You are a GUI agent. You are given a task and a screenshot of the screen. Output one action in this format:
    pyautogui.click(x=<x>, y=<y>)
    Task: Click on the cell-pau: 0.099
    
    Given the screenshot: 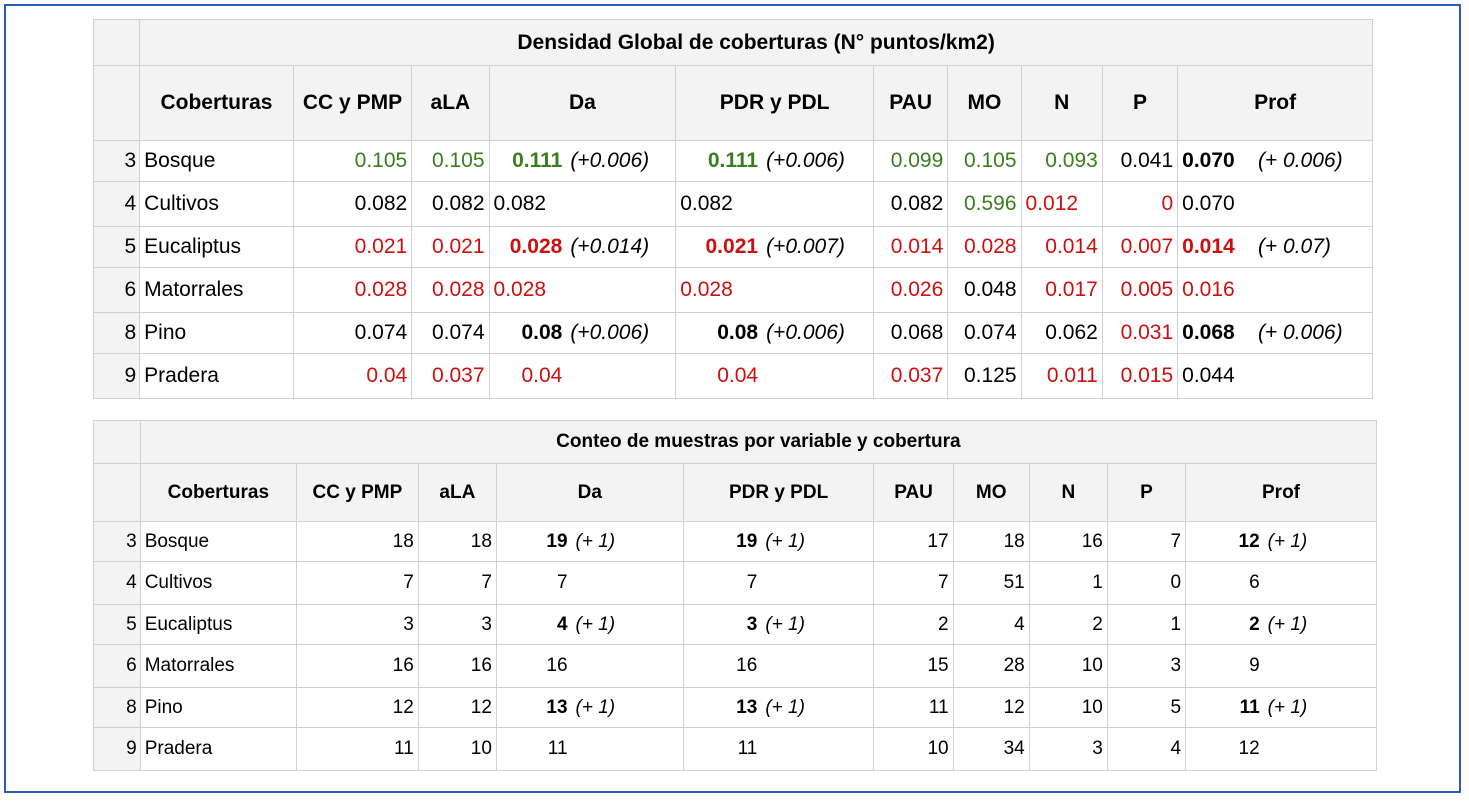 What is the action you would take?
    pyautogui.click(x=910, y=161)
    